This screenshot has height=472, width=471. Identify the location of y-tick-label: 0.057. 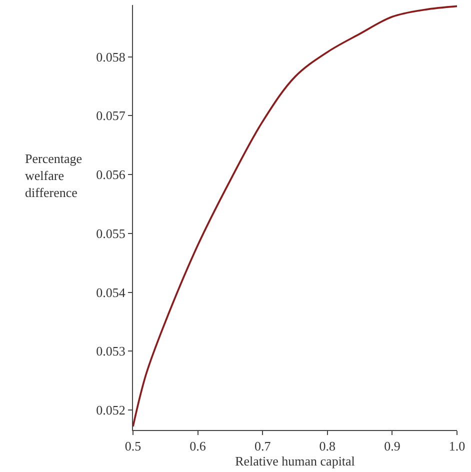
(111, 116).